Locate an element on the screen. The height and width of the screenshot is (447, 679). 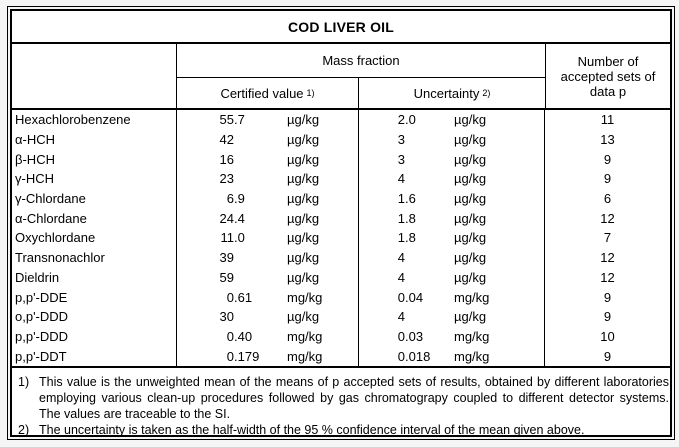
table-title: COD LIVER OIL is located at coordinates (341, 27).